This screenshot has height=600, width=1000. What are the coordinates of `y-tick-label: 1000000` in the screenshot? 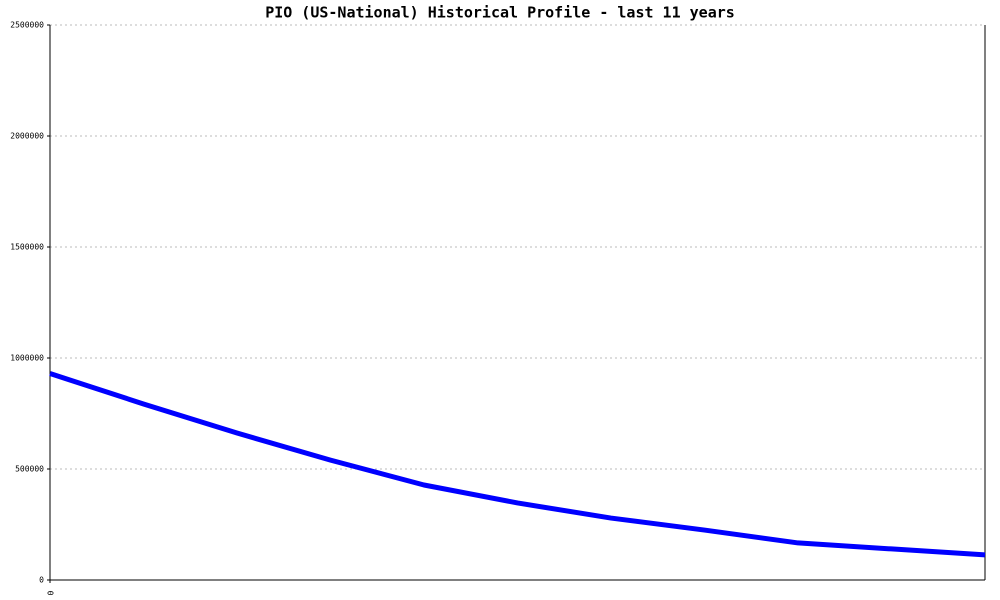 It's located at (27, 358).